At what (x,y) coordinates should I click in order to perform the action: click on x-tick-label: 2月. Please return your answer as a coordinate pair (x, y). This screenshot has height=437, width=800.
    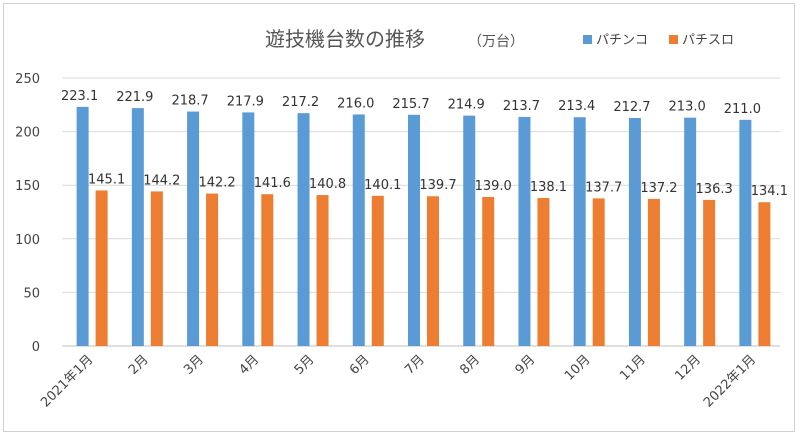
    Looking at the image, I should click on (139, 365).